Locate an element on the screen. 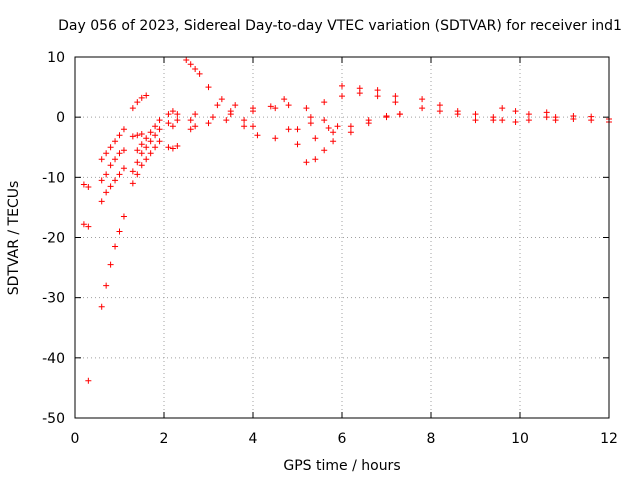 Image resolution: width=640 pixels, height=480 pixels. y-tick-labels: -50 -40 -30 -20 -10 0 10 is located at coordinates (53, 238).